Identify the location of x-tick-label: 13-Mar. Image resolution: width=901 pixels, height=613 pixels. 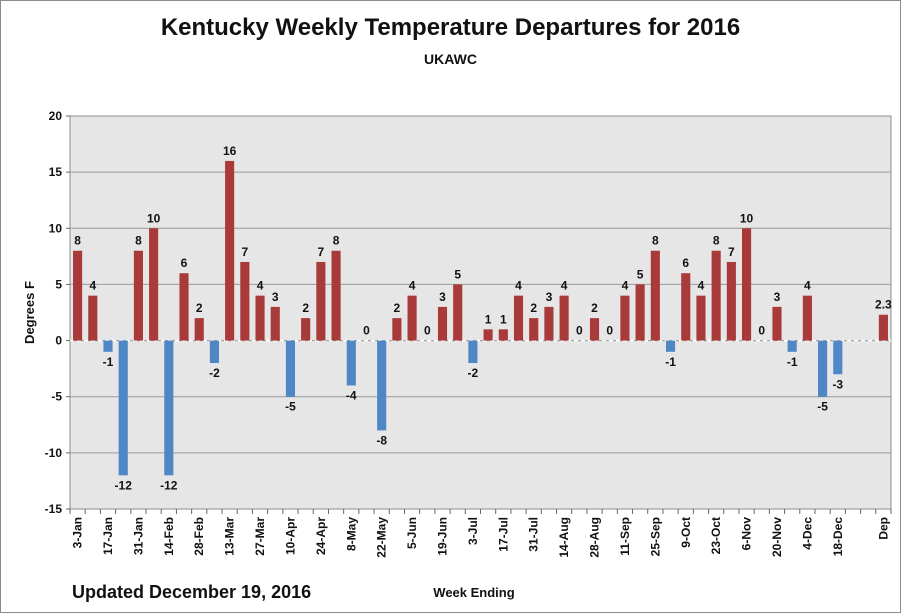
(230, 536).